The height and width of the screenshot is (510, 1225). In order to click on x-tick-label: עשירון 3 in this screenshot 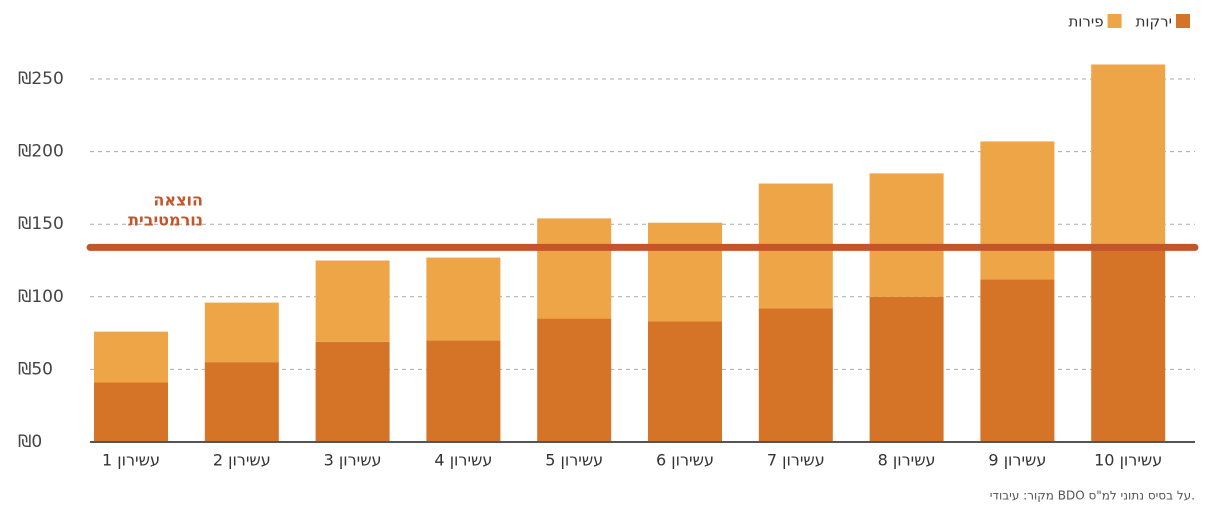, I will do `click(353, 460)`.